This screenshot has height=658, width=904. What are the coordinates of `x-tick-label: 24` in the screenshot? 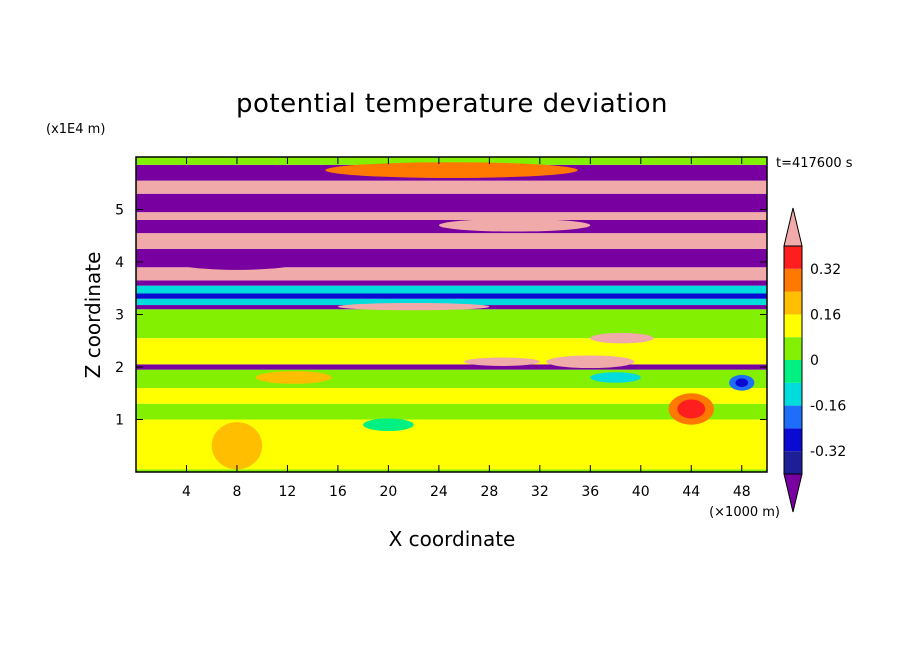 It's located at (439, 492).